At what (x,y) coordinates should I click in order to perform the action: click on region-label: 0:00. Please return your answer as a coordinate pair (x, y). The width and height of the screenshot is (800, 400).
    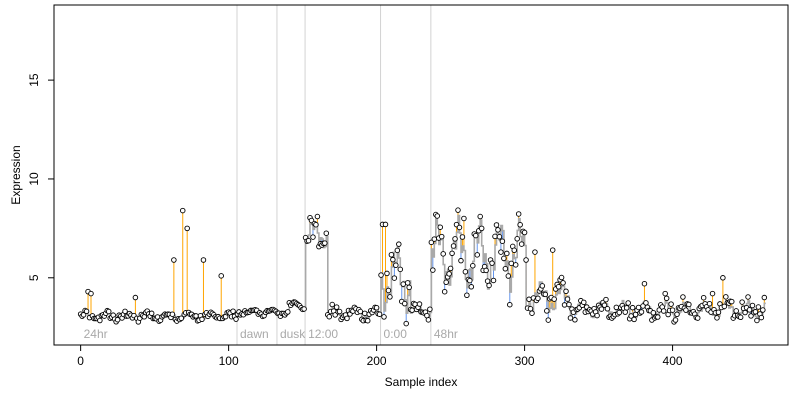
    Looking at the image, I should click on (396, 334).